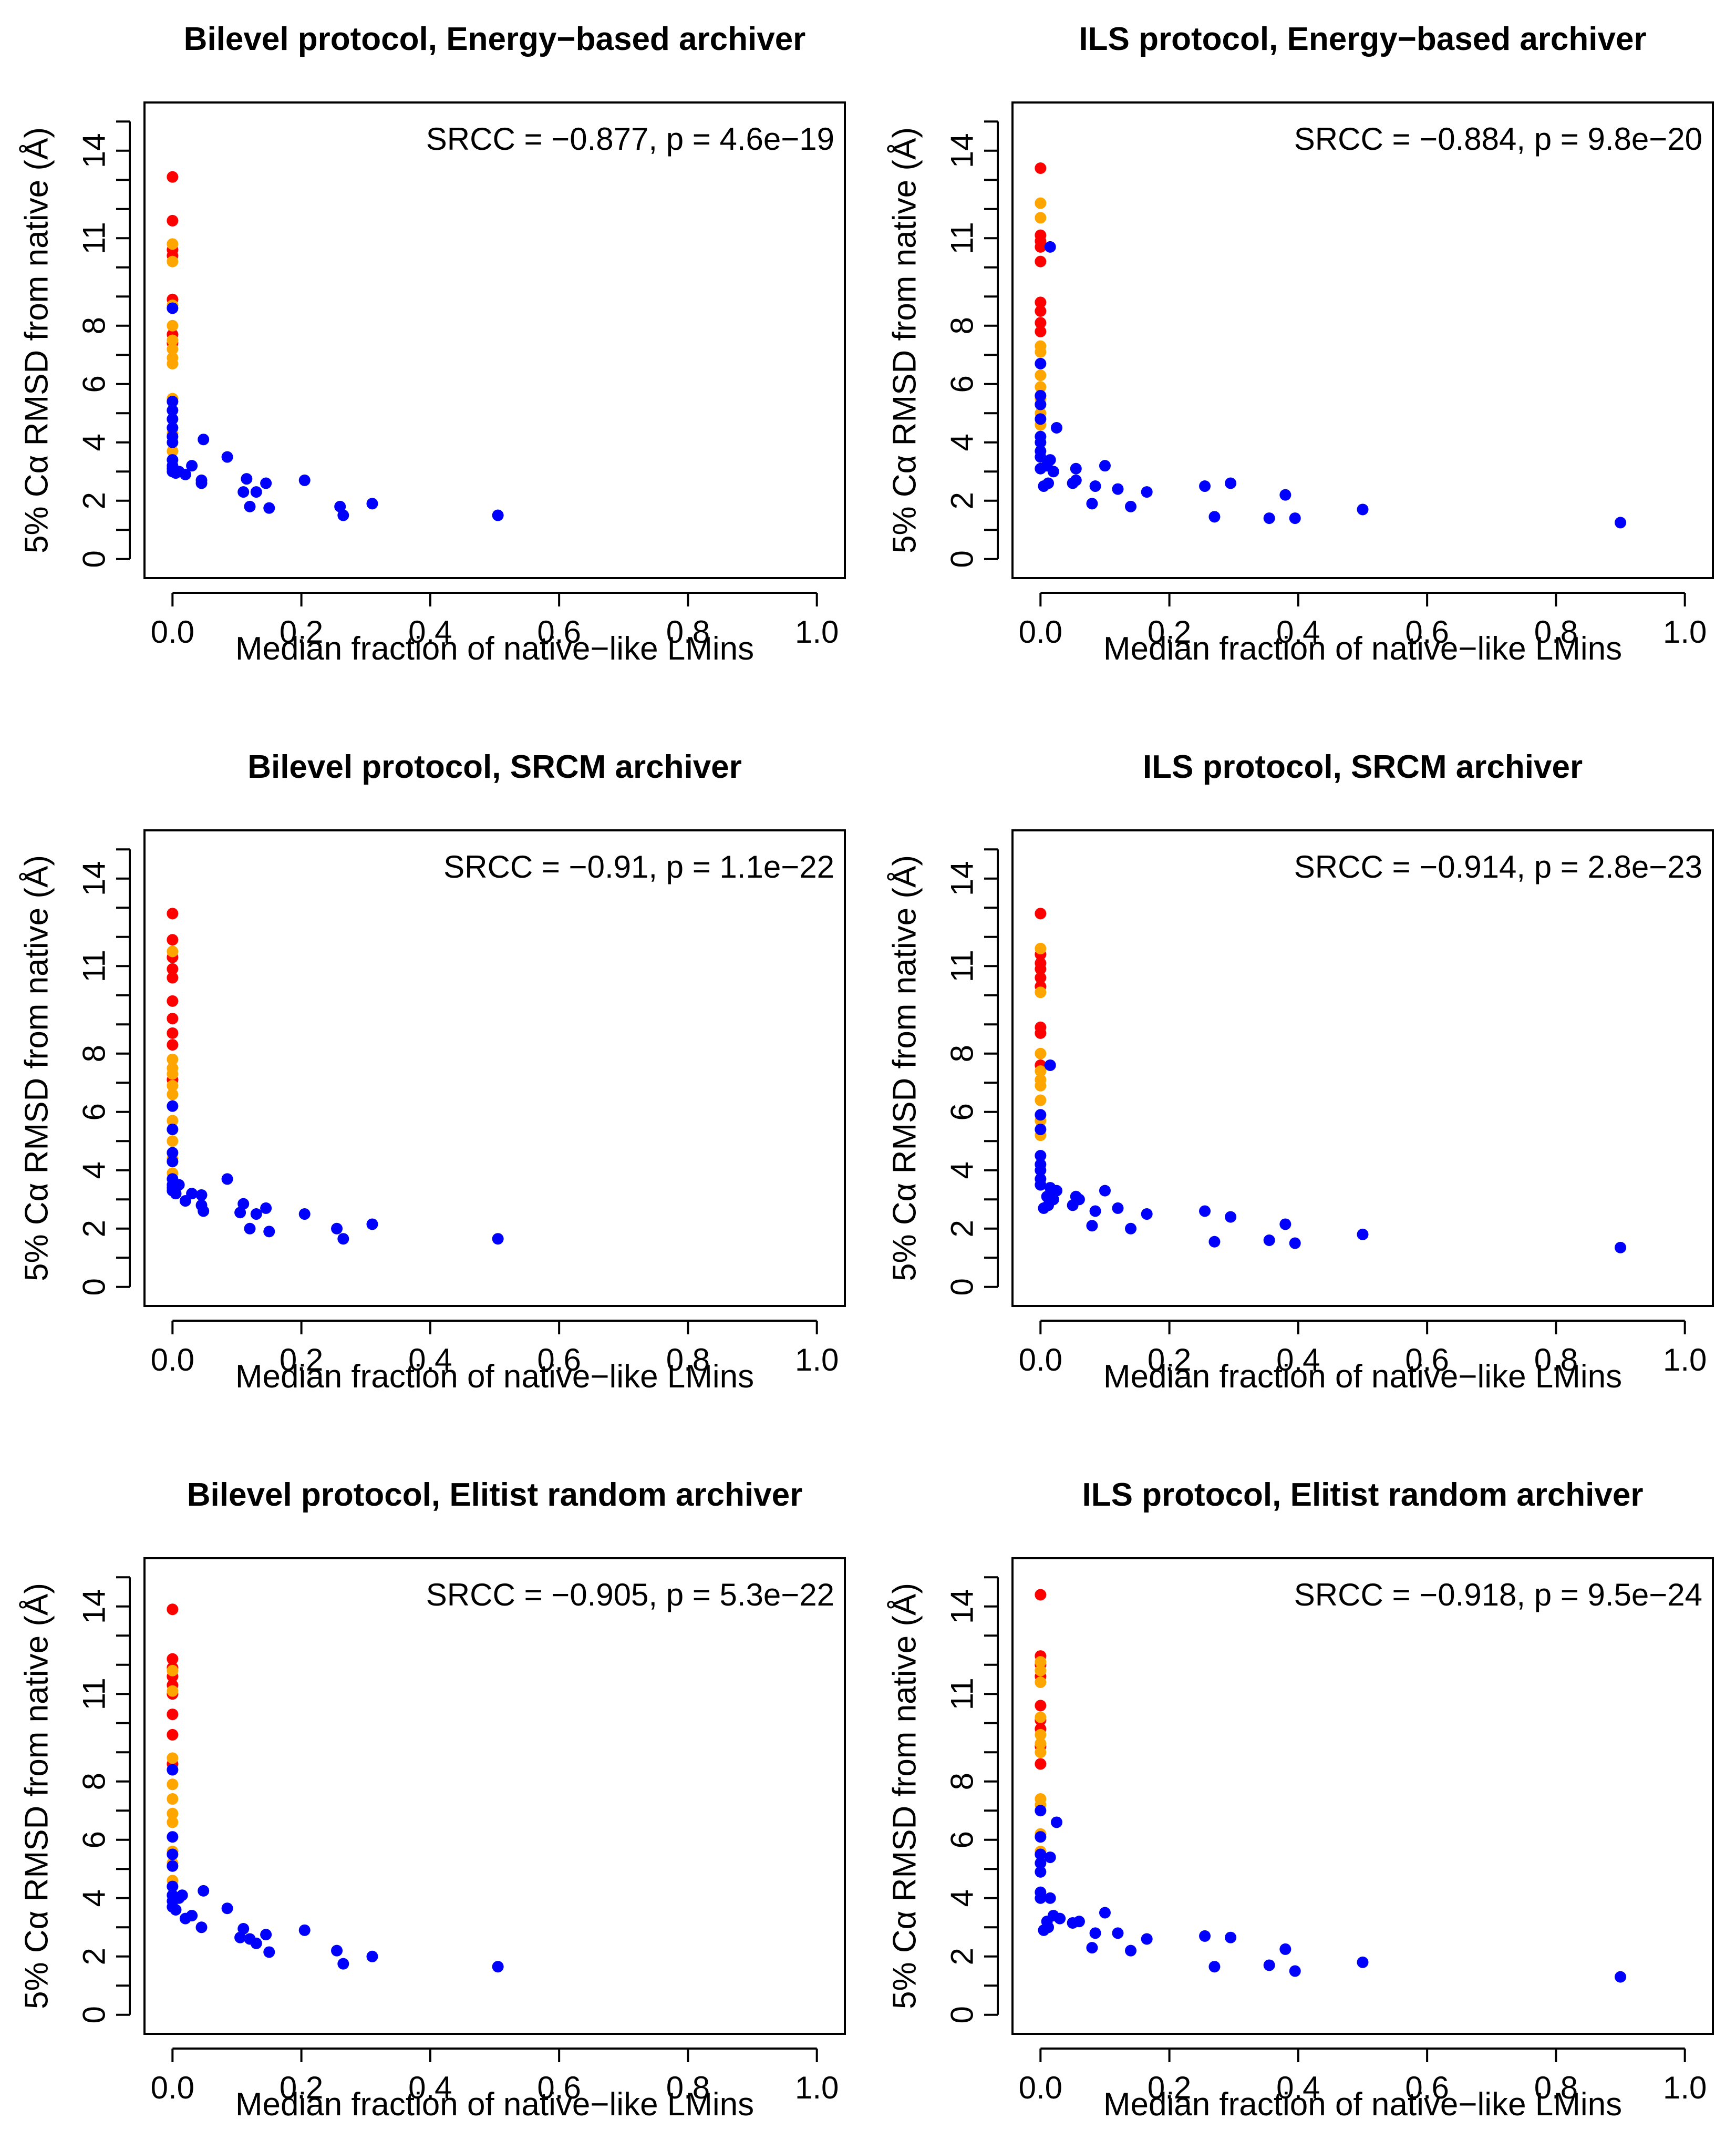  Describe the element at coordinates (630, 1594) in the screenshot. I see `srcc-annotation: SRCC = −0.905, p = 5.3e−22` at that location.